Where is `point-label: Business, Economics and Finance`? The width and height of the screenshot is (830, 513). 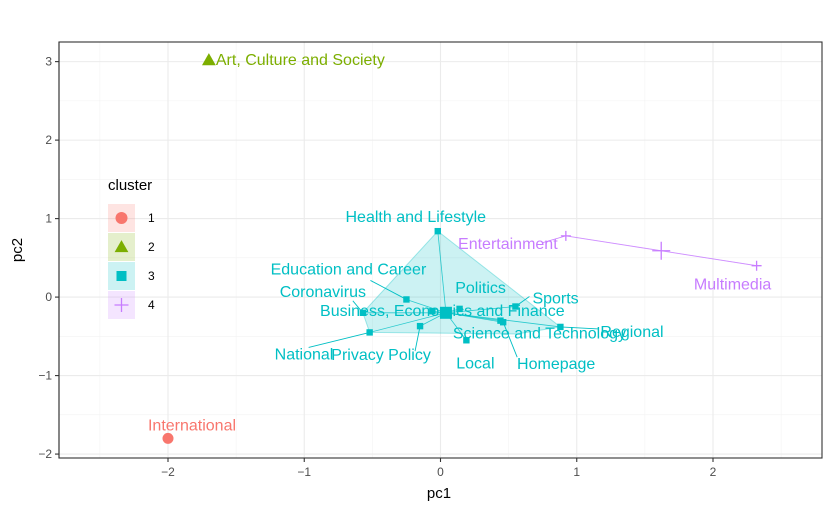 point-label: Business, Economics and Finance is located at coordinates (442, 311).